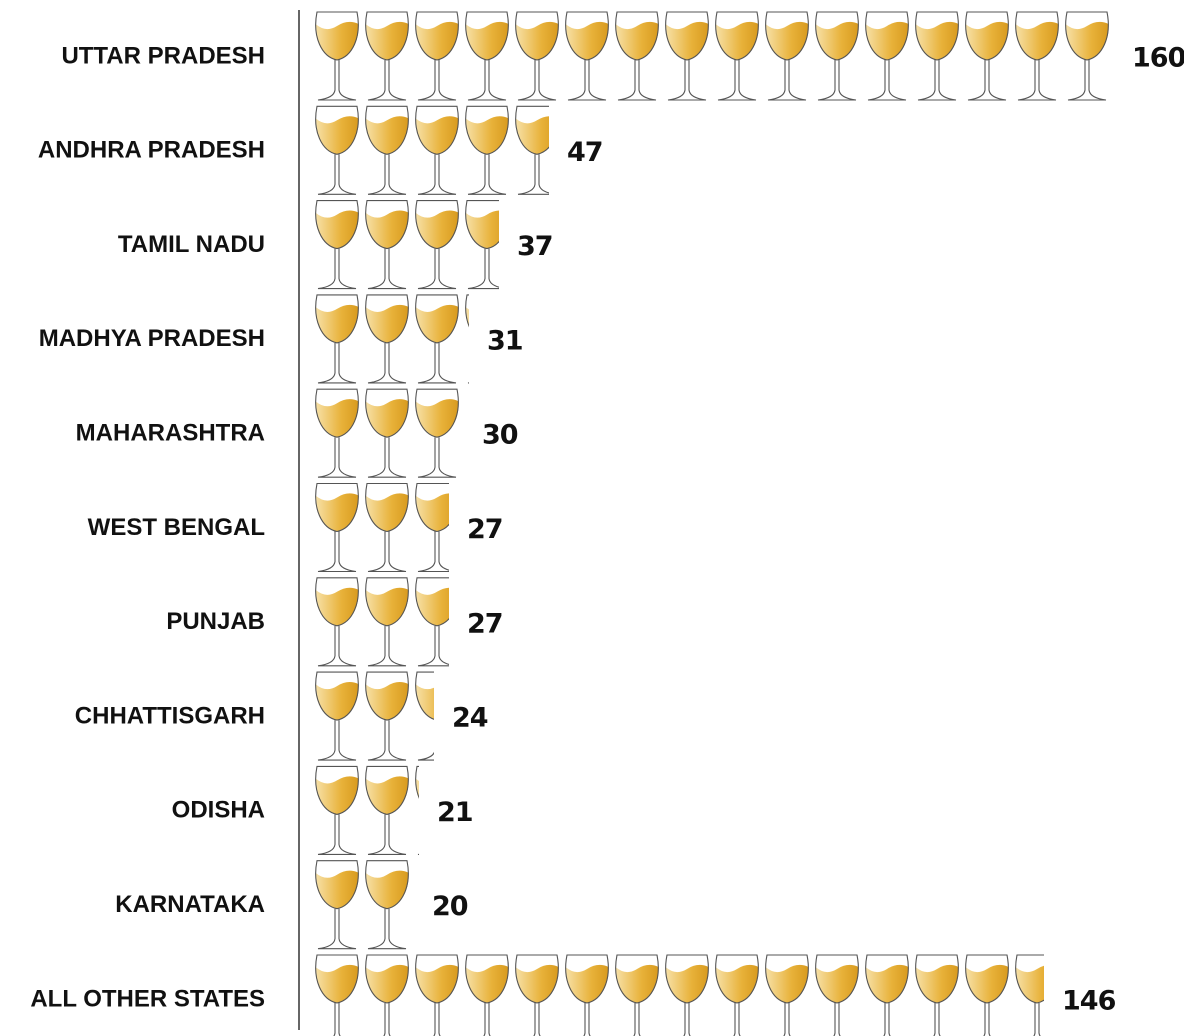 The width and height of the screenshot is (1184, 1036). I want to click on value-label: 37, so click(535, 246).